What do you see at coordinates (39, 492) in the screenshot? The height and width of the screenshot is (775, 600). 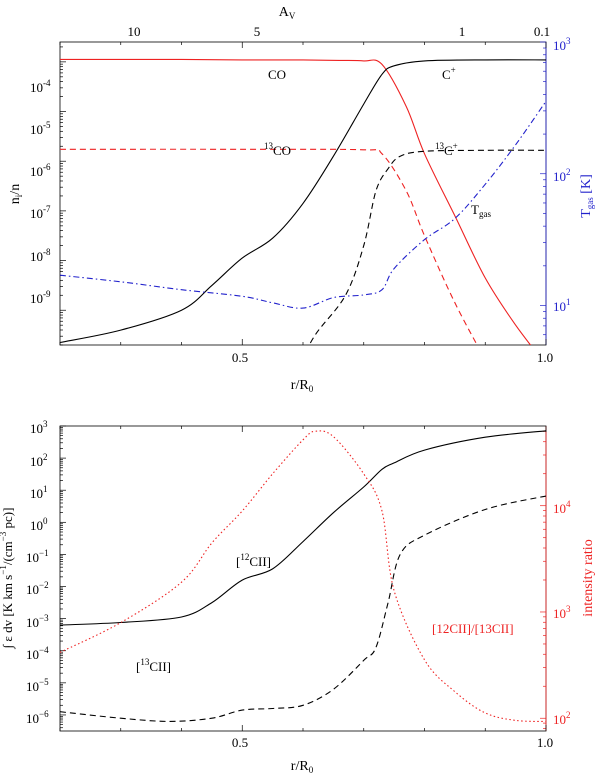 I see `y-tick-label: 10¹` at bounding box center [39, 492].